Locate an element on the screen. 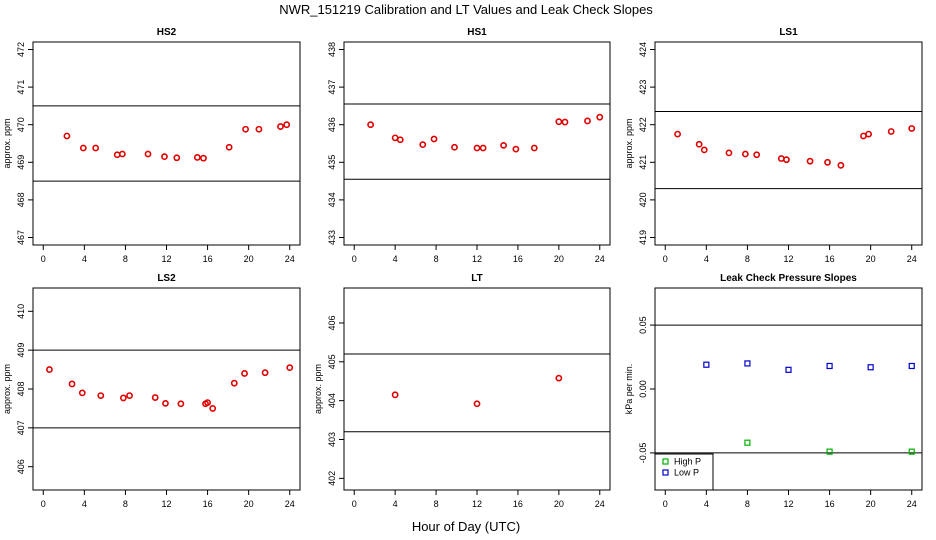  panel-title: LS1 is located at coordinates (788, 32).